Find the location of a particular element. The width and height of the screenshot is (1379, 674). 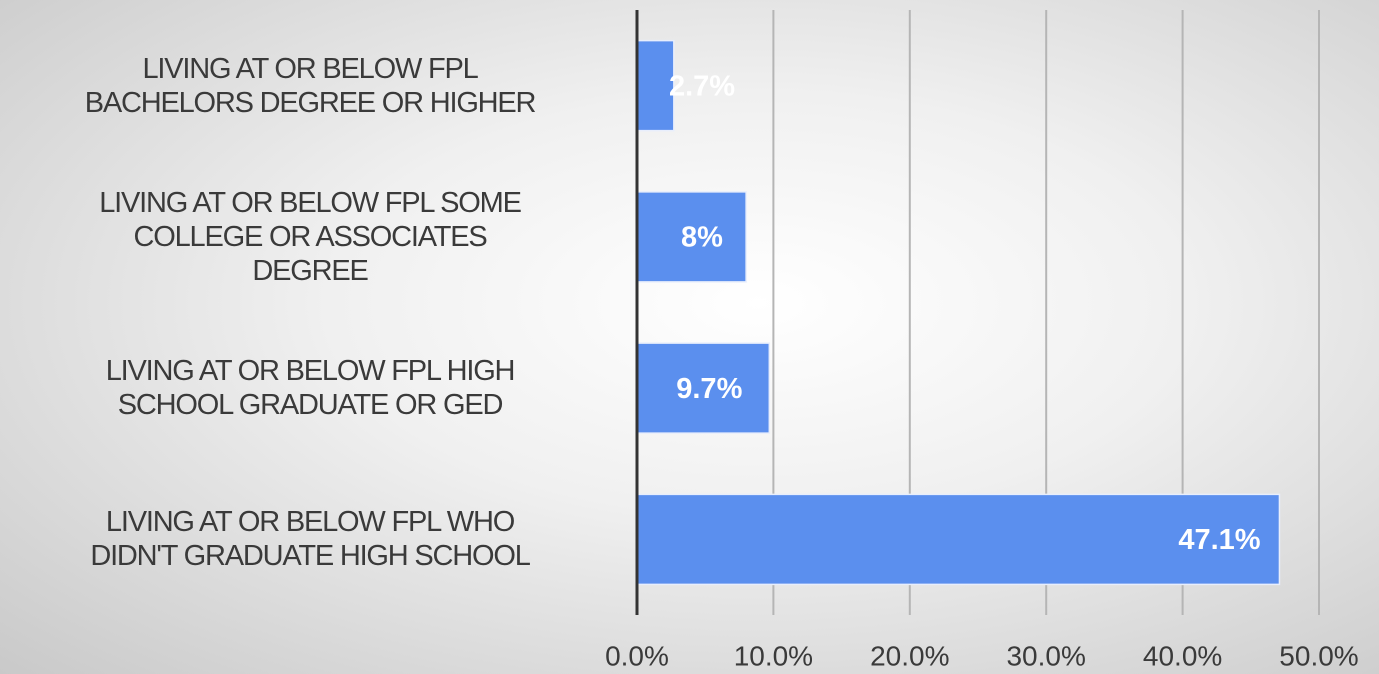

bar is located at coordinates (958, 539).